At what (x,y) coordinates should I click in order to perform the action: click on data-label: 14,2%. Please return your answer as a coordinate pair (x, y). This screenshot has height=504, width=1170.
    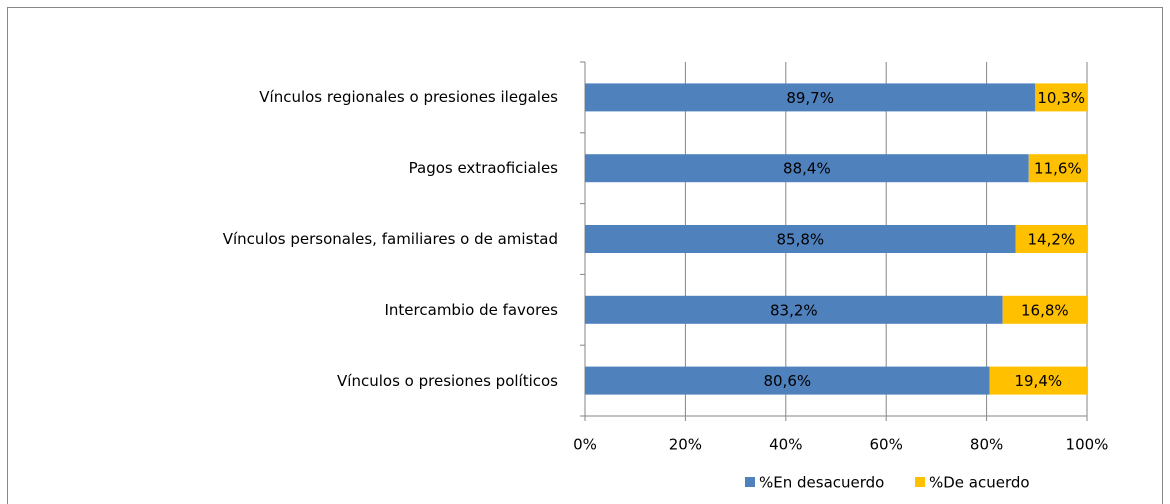
    Looking at the image, I should click on (1052, 240).